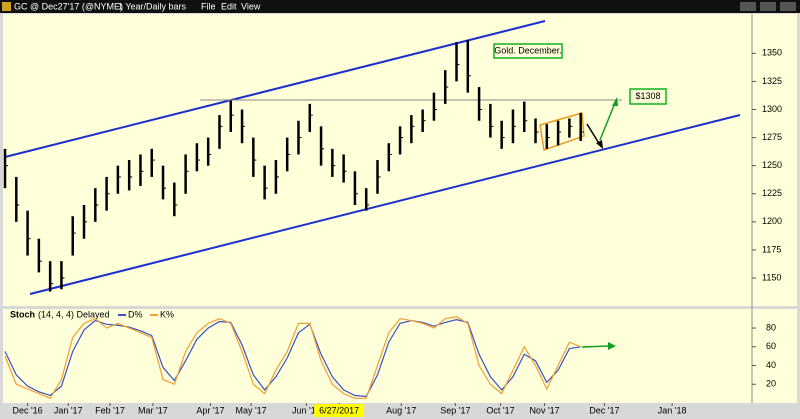 This screenshot has width=800, height=419. Describe the element at coordinates (772, 109) in the screenshot. I see `y-tick-label: 1300` at that location.